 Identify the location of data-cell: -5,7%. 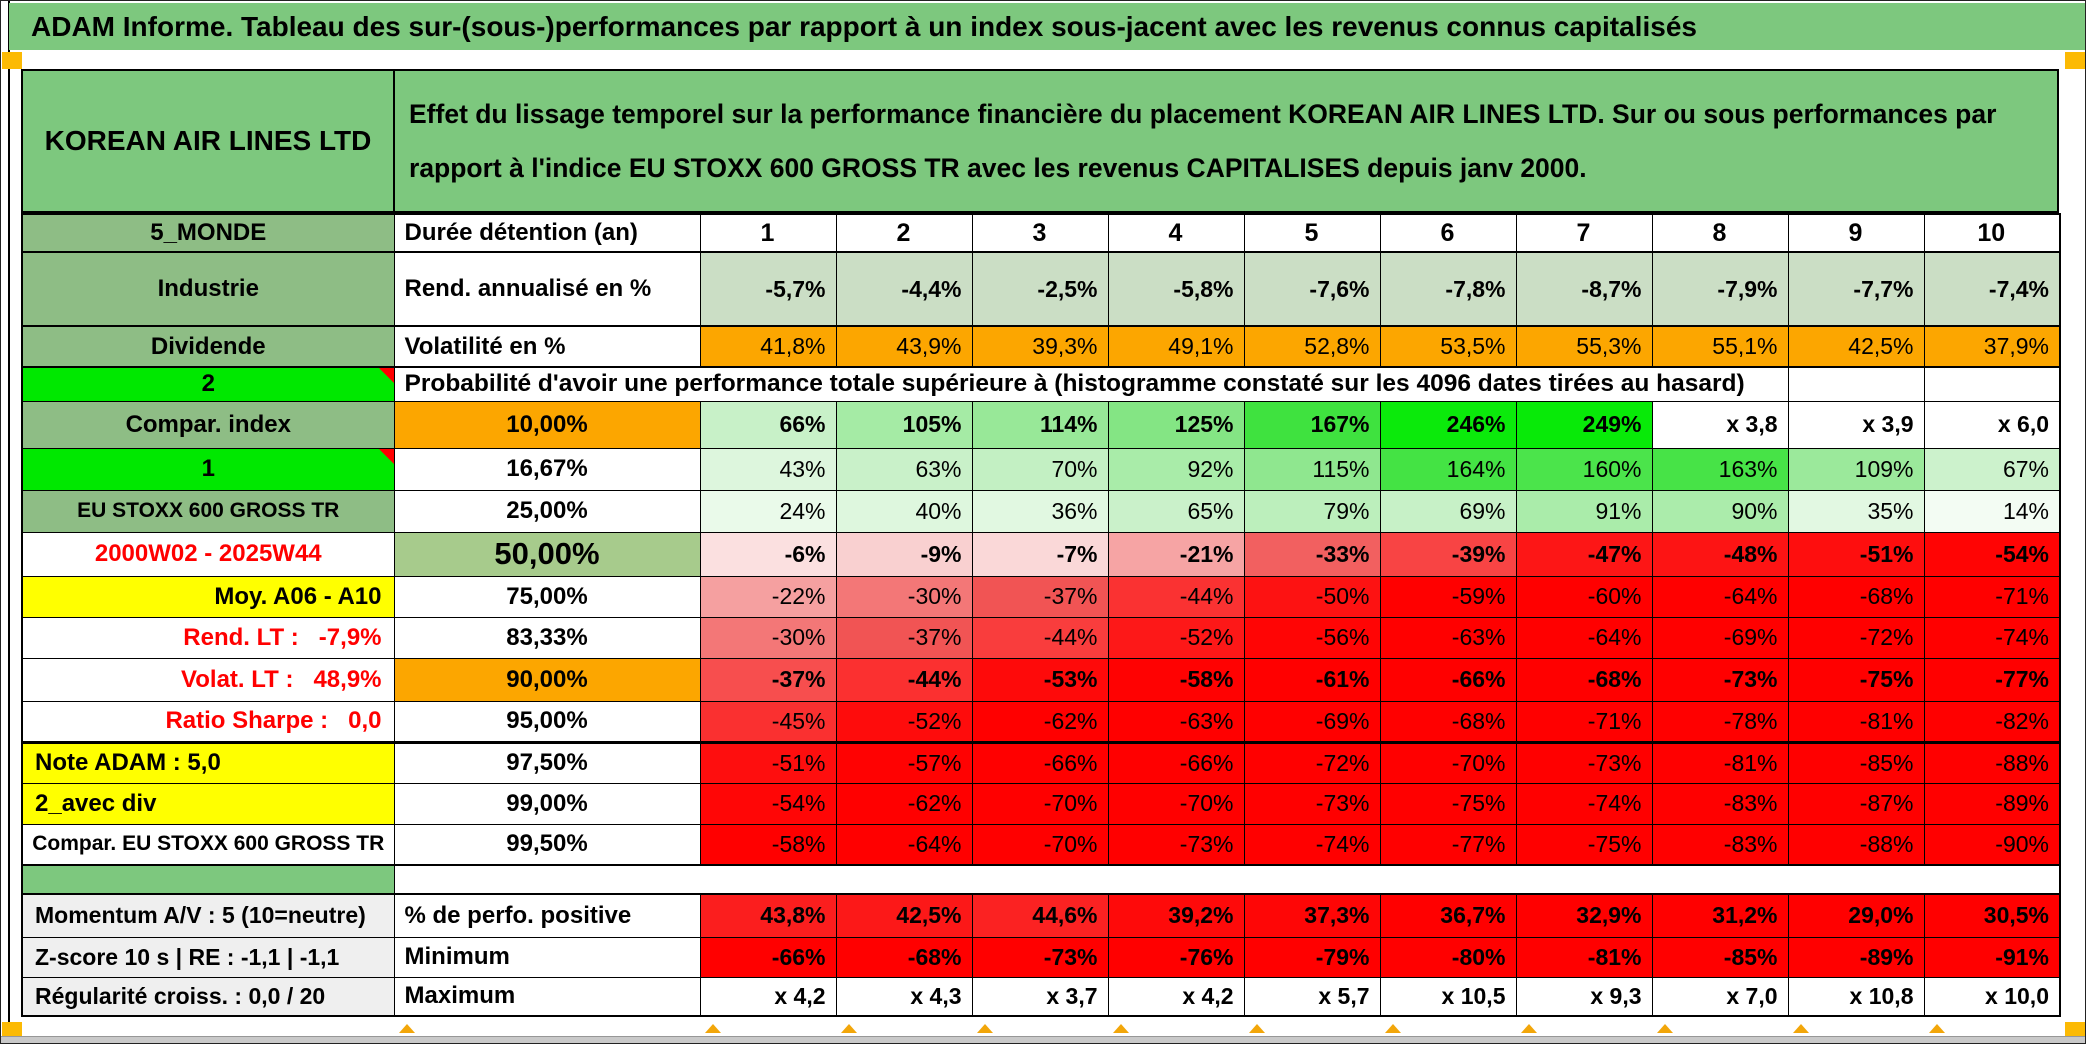
(768, 289).